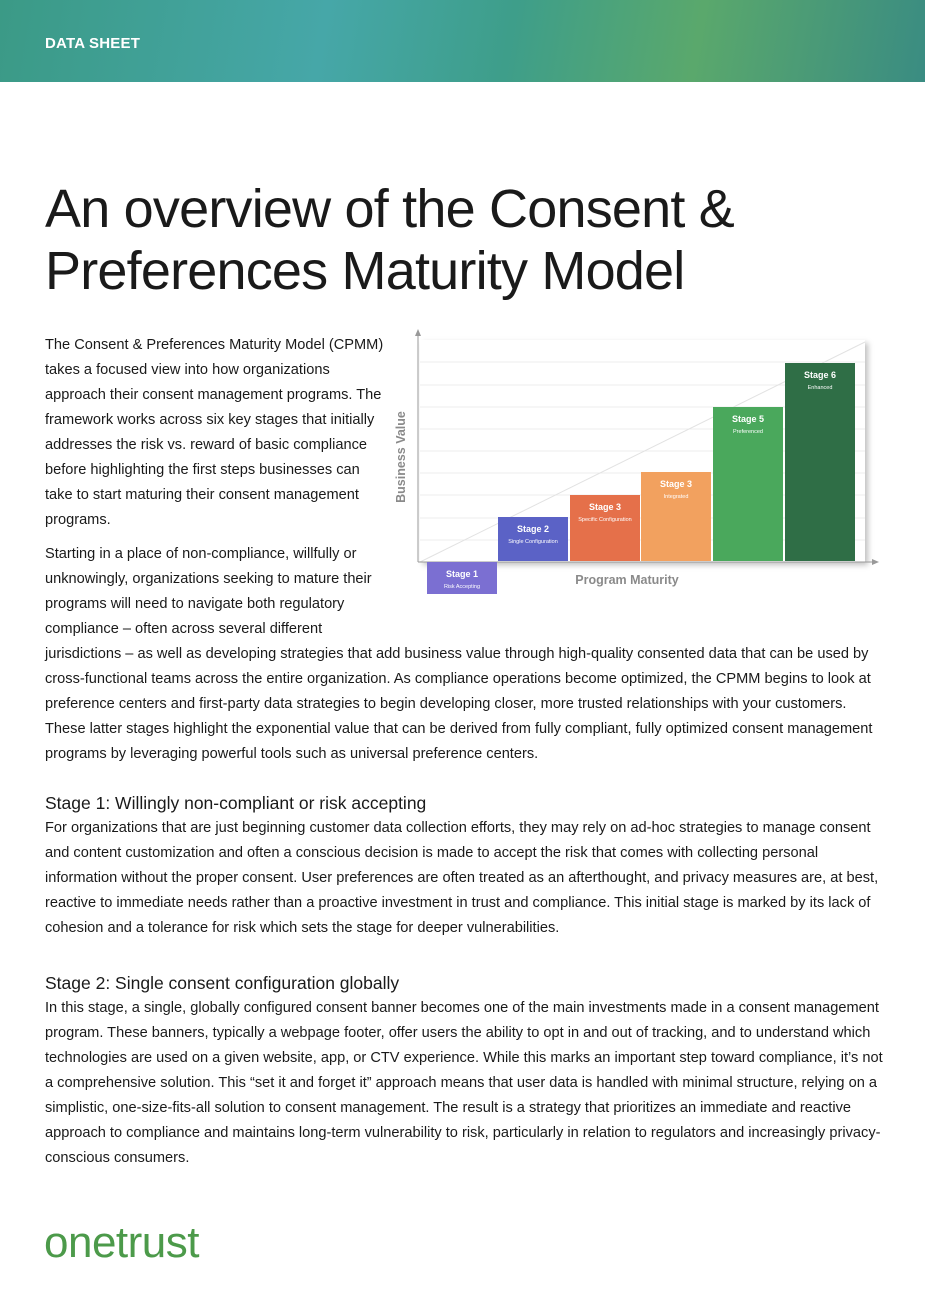  I want to click on stage-sub: Integrated, so click(676, 497).